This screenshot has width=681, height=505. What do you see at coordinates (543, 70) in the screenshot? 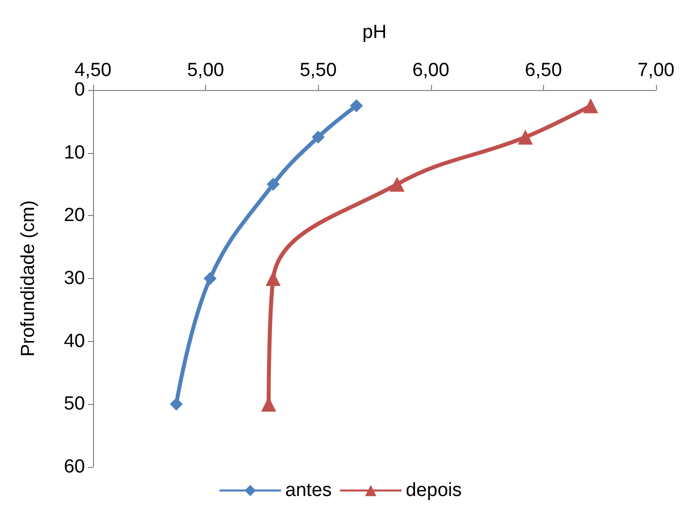
I see `x-tick-label: 6,50` at bounding box center [543, 70].